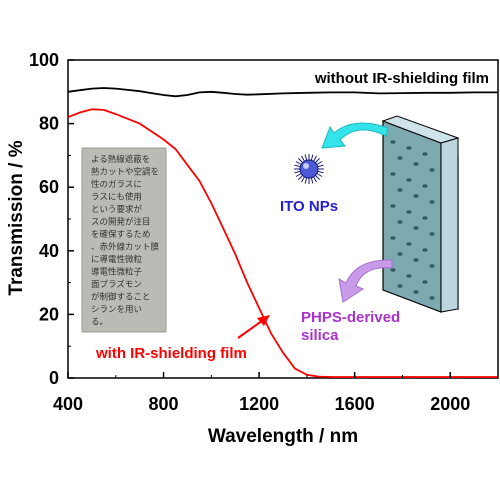 Image resolution: width=500 pixels, height=500 pixels. What do you see at coordinates (171, 353) in the screenshot?
I see `annotation-with-film: with IR-shielding film` at bounding box center [171, 353].